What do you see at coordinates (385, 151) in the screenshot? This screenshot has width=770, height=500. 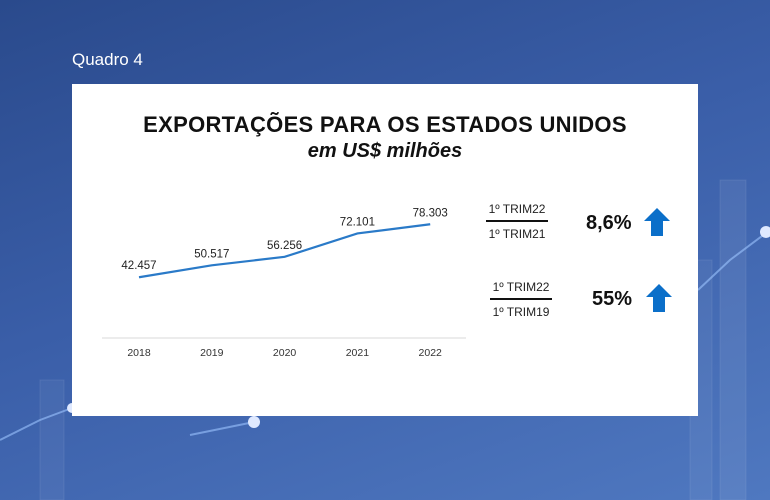 I see `chart-subtitle: em US$ milhões` at bounding box center [385, 151].